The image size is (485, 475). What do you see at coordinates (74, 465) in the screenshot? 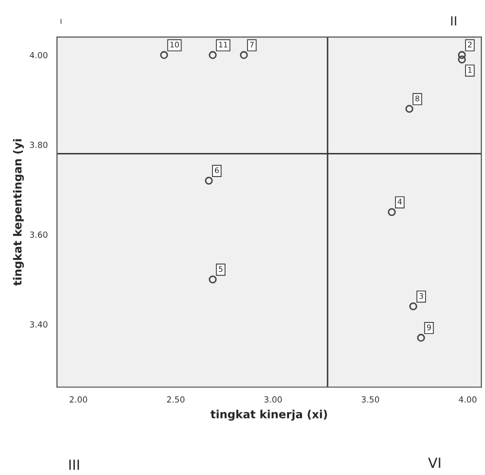
I see `text: III` at bounding box center [74, 465].